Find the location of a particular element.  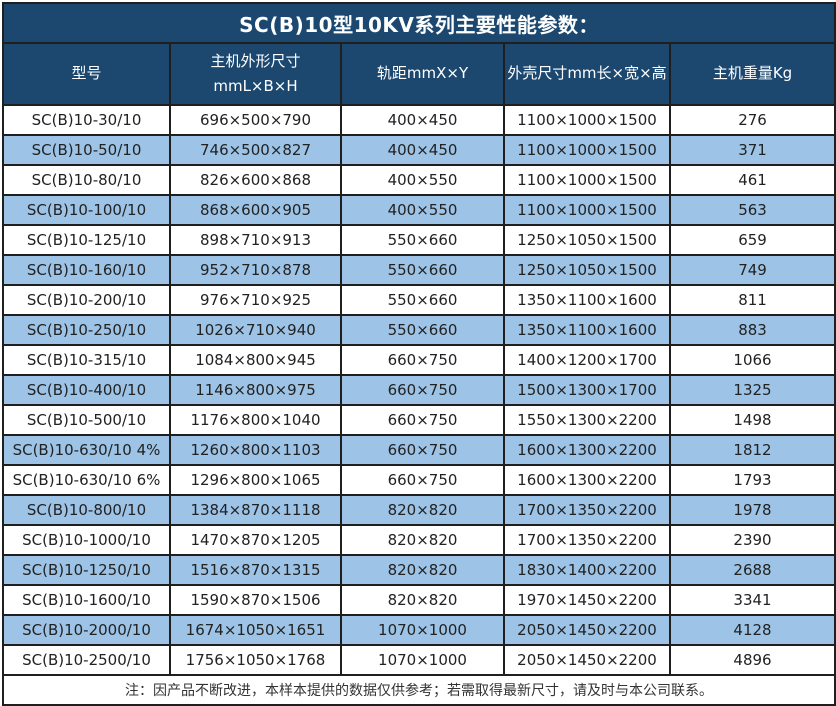

table-cell: 1384×870×1118 is located at coordinates (255, 510).